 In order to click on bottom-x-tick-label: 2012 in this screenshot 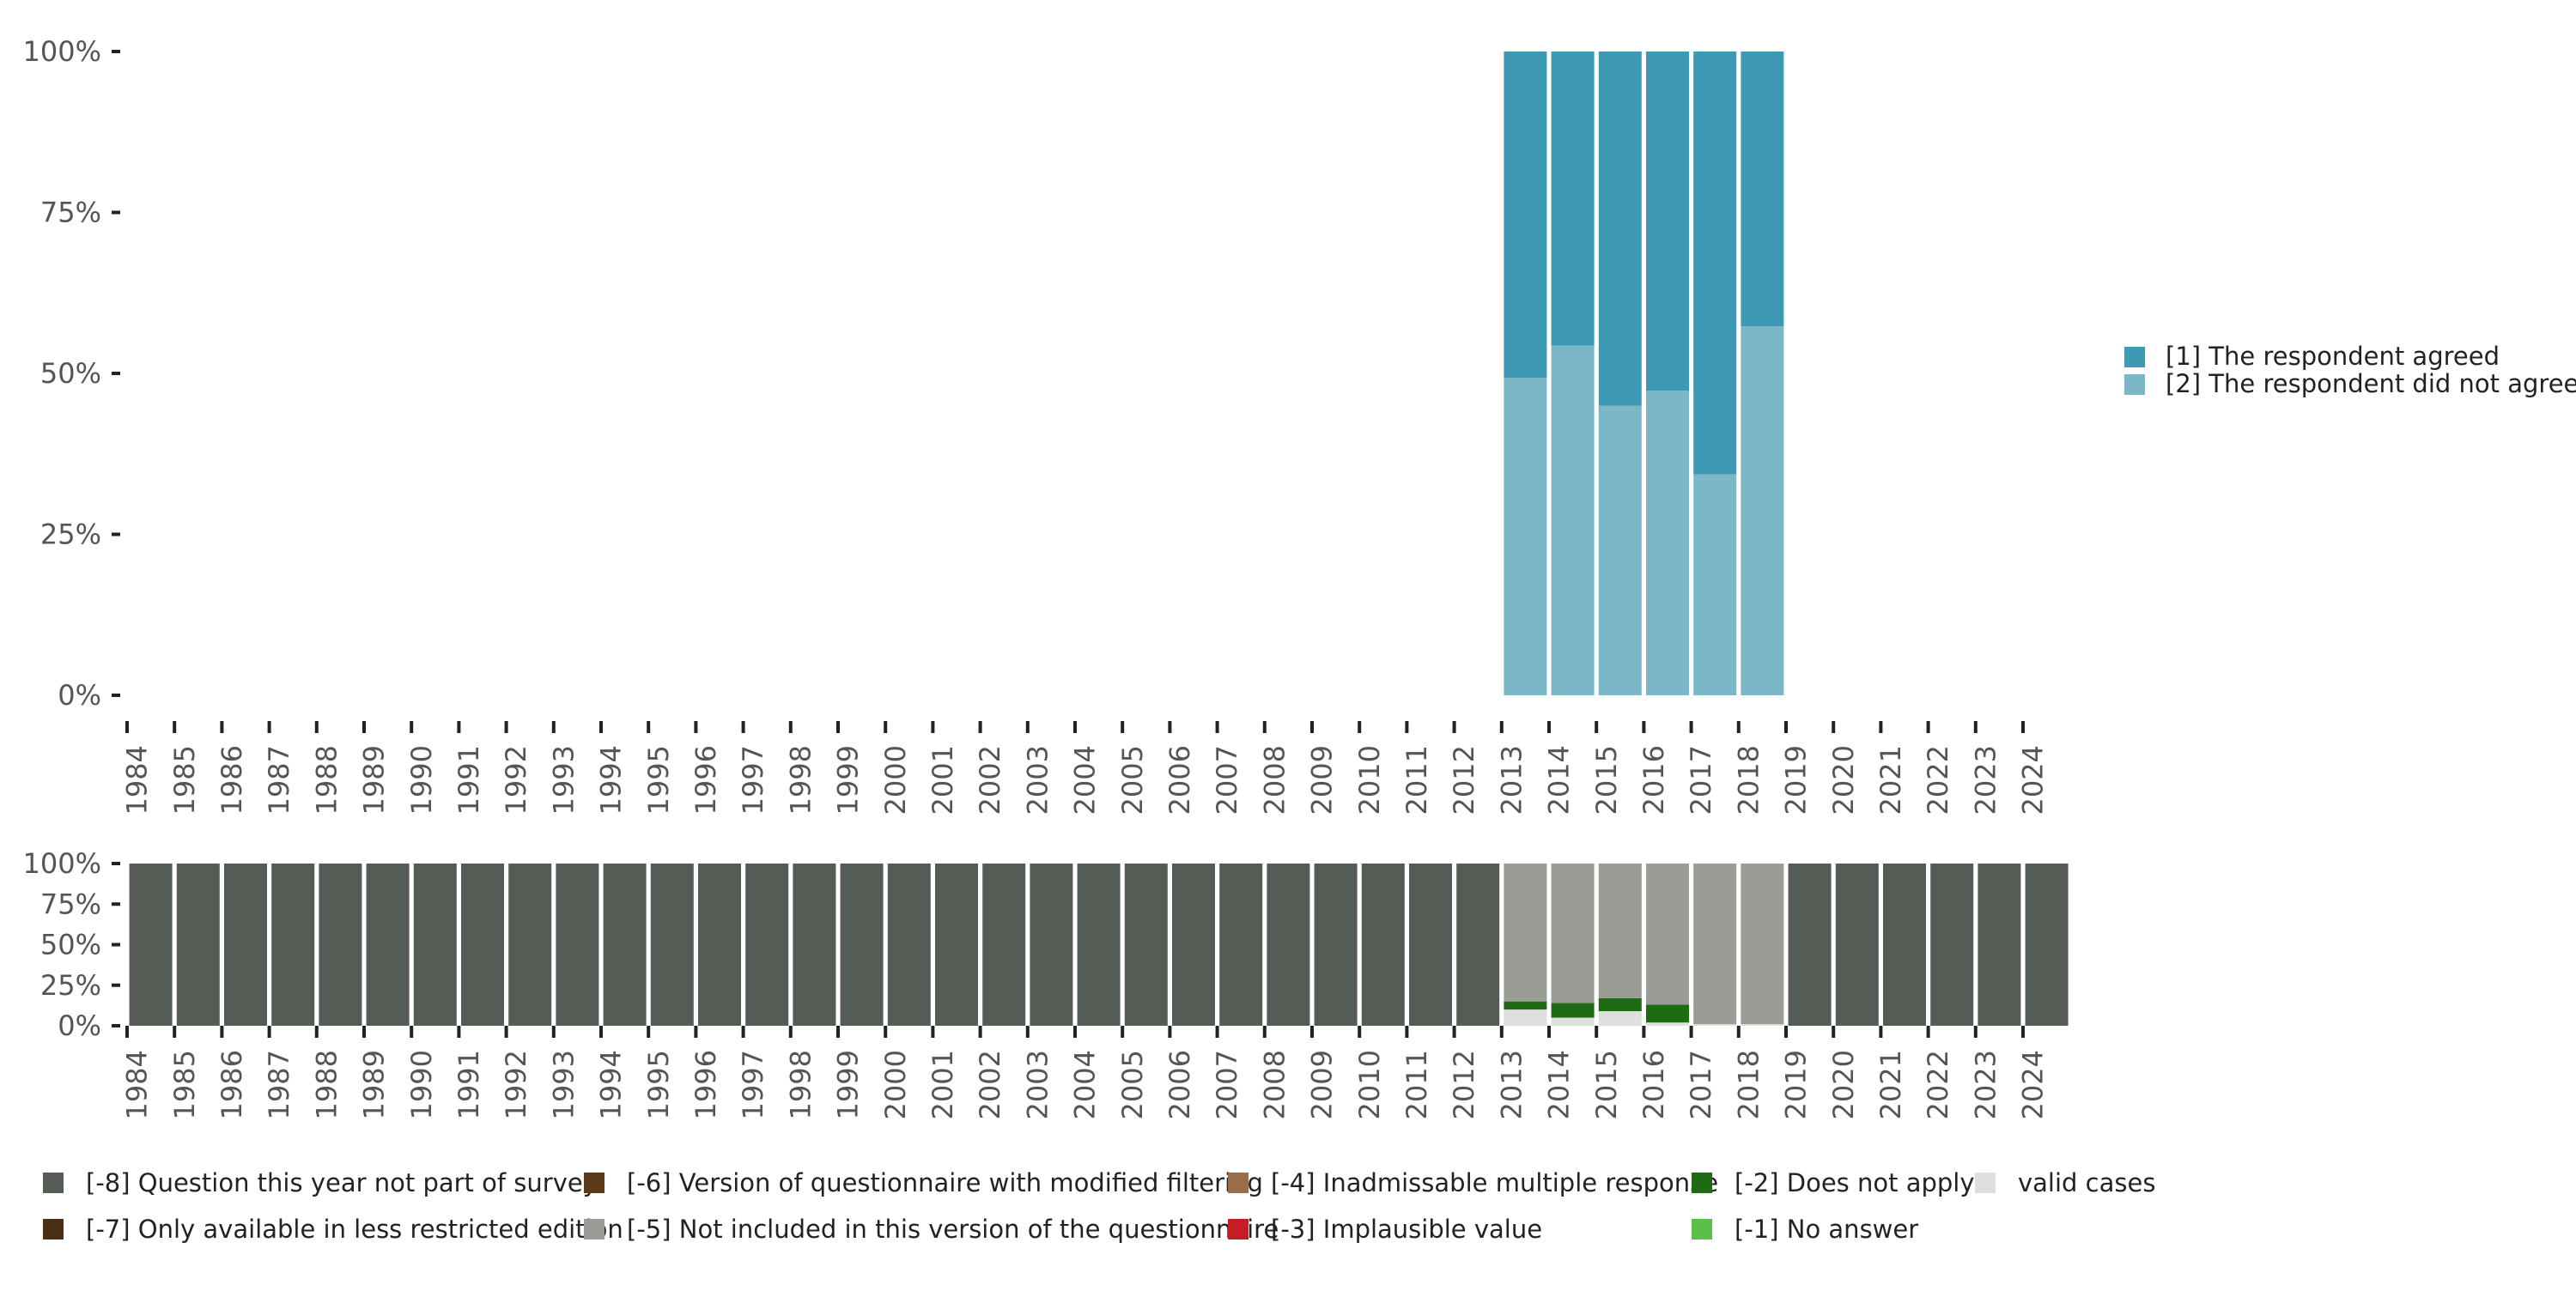, I will do `click(1464, 1084)`.